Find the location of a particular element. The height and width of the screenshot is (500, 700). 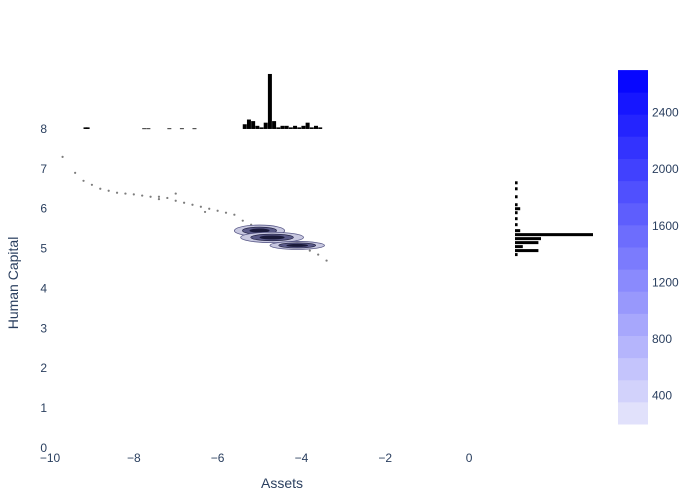

y-tick-label: 5 is located at coordinates (43, 249).